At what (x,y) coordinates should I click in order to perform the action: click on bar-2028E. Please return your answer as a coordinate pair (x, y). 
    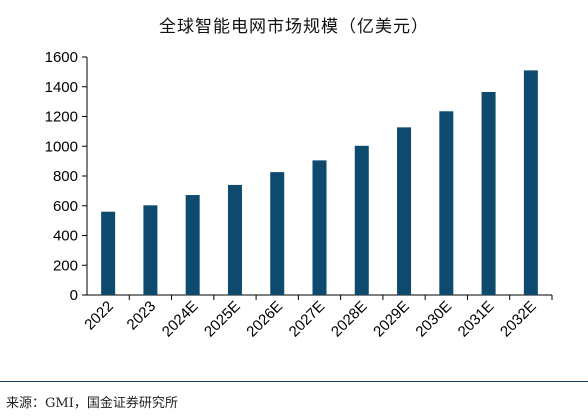
    Looking at the image, I should click on (361, 220).